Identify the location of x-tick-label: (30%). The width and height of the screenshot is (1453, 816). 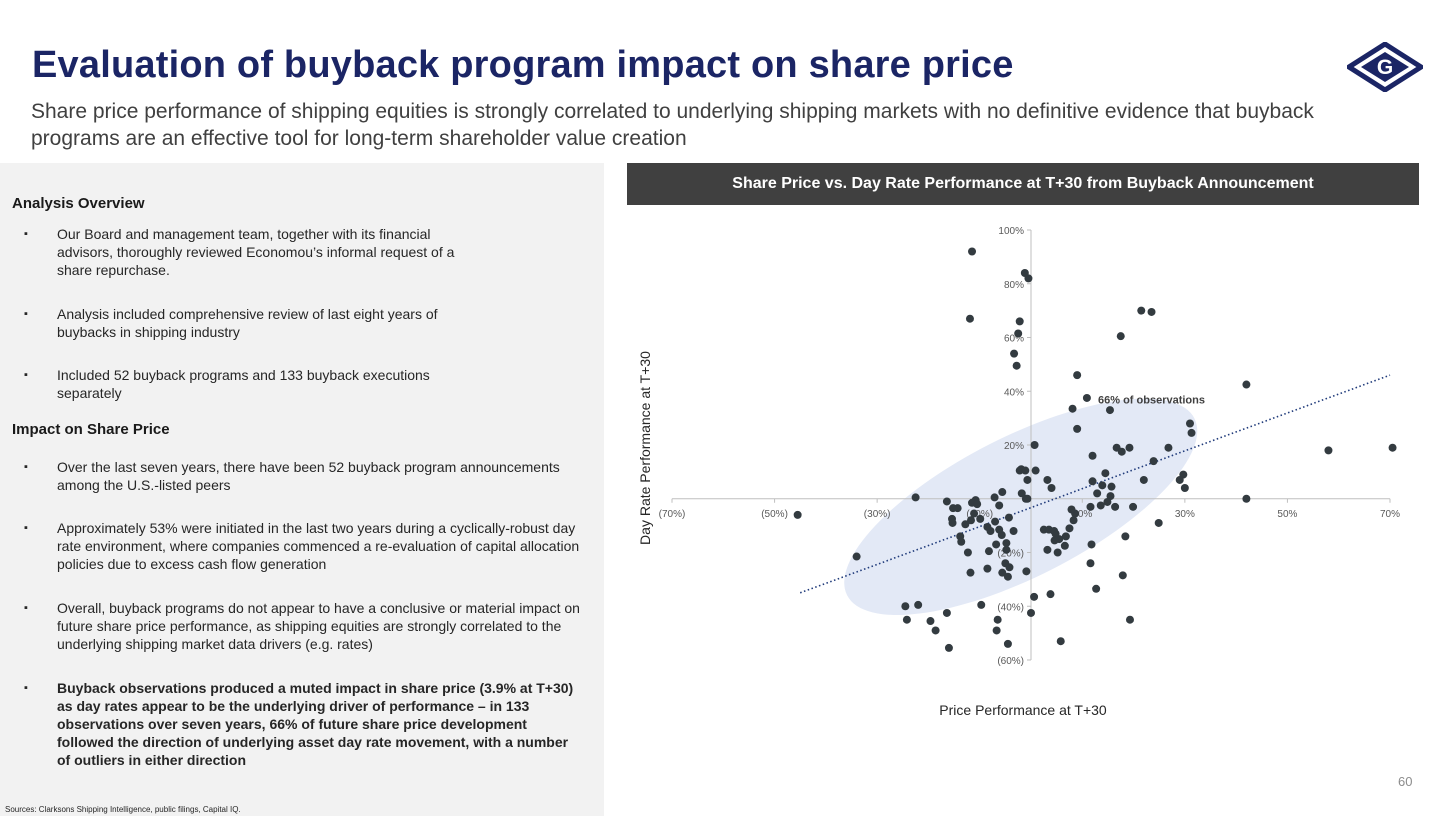
(877, 514).